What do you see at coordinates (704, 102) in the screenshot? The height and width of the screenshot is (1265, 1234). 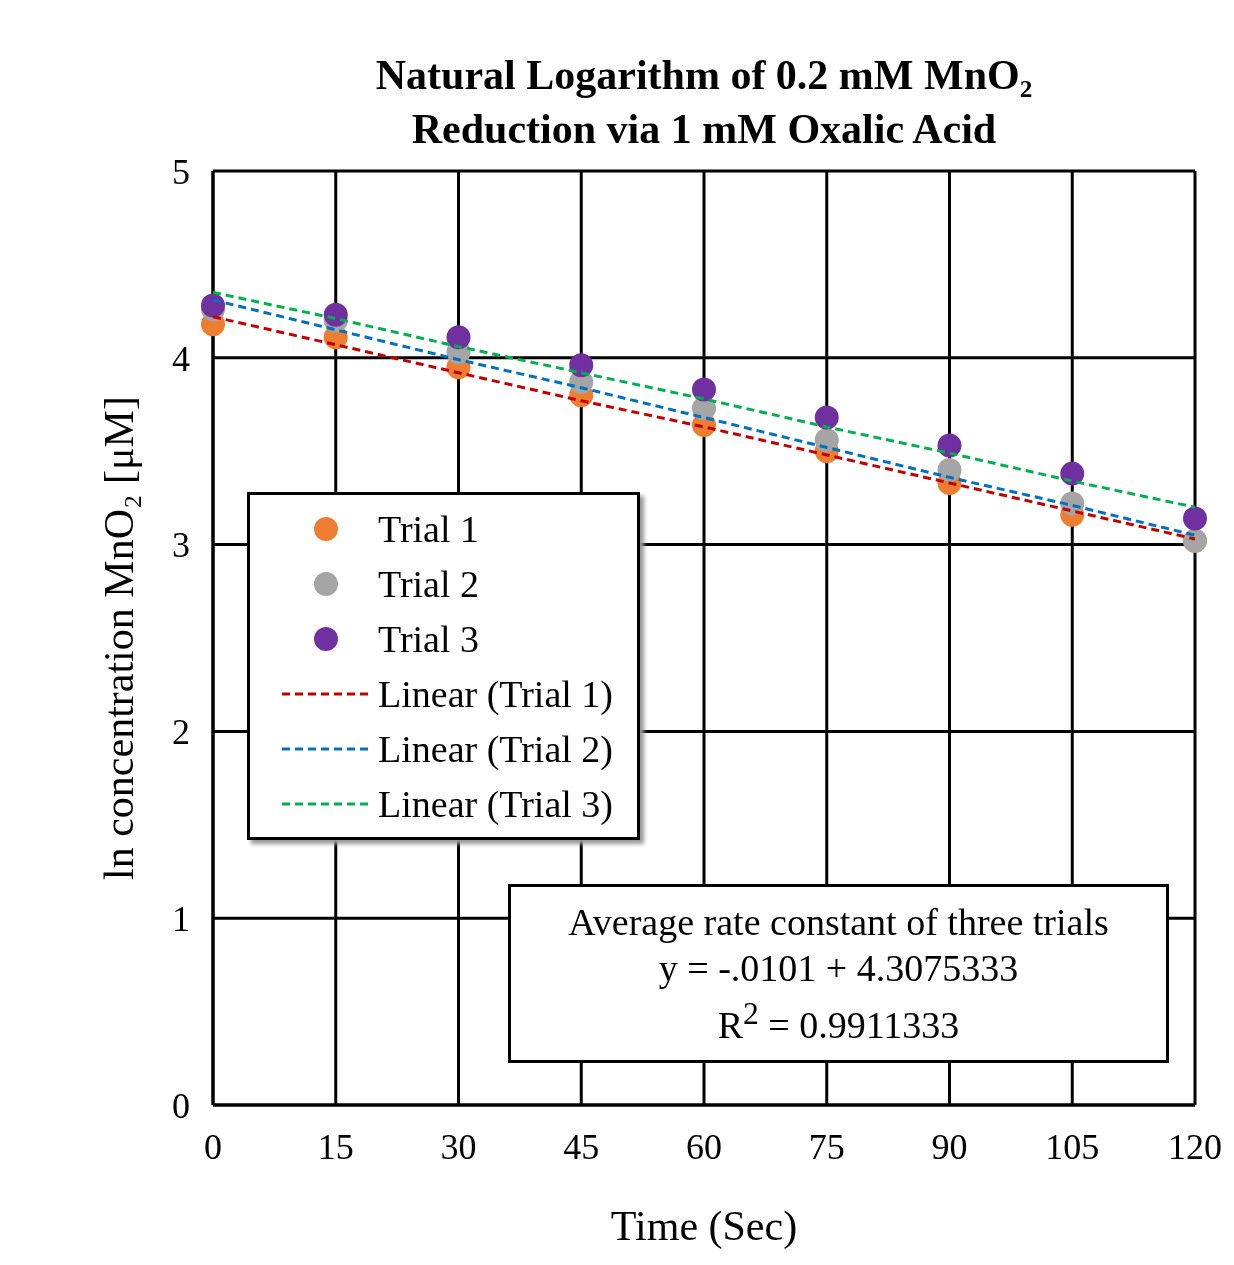 I see `chart-title: Natural Logarithm of 0.2 mM MnO₂ Reduction via 1 mM Oxalic Acid` at bounding box center [704, 102].